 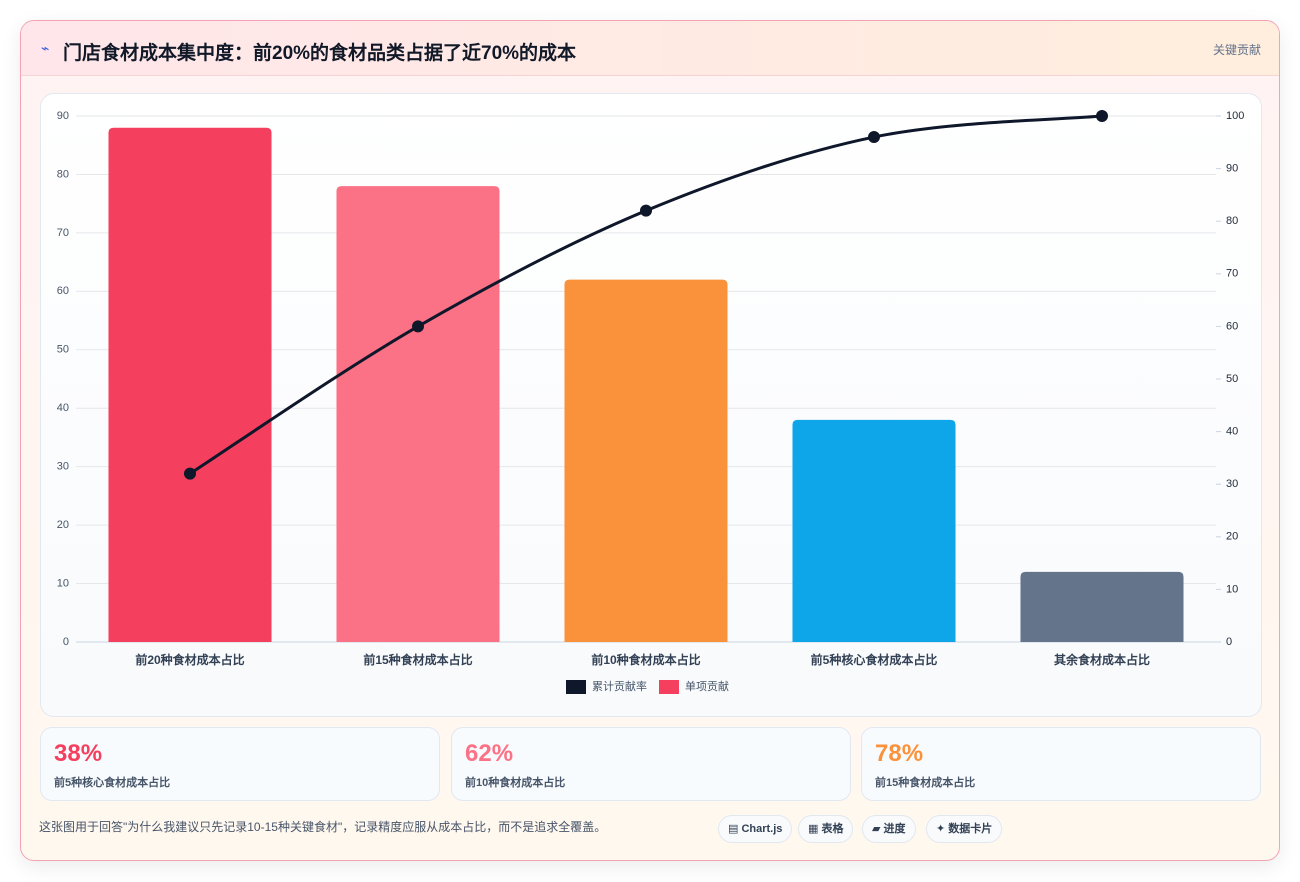 I want to click on kpi-value: 78%, so click(x=899, y=753).